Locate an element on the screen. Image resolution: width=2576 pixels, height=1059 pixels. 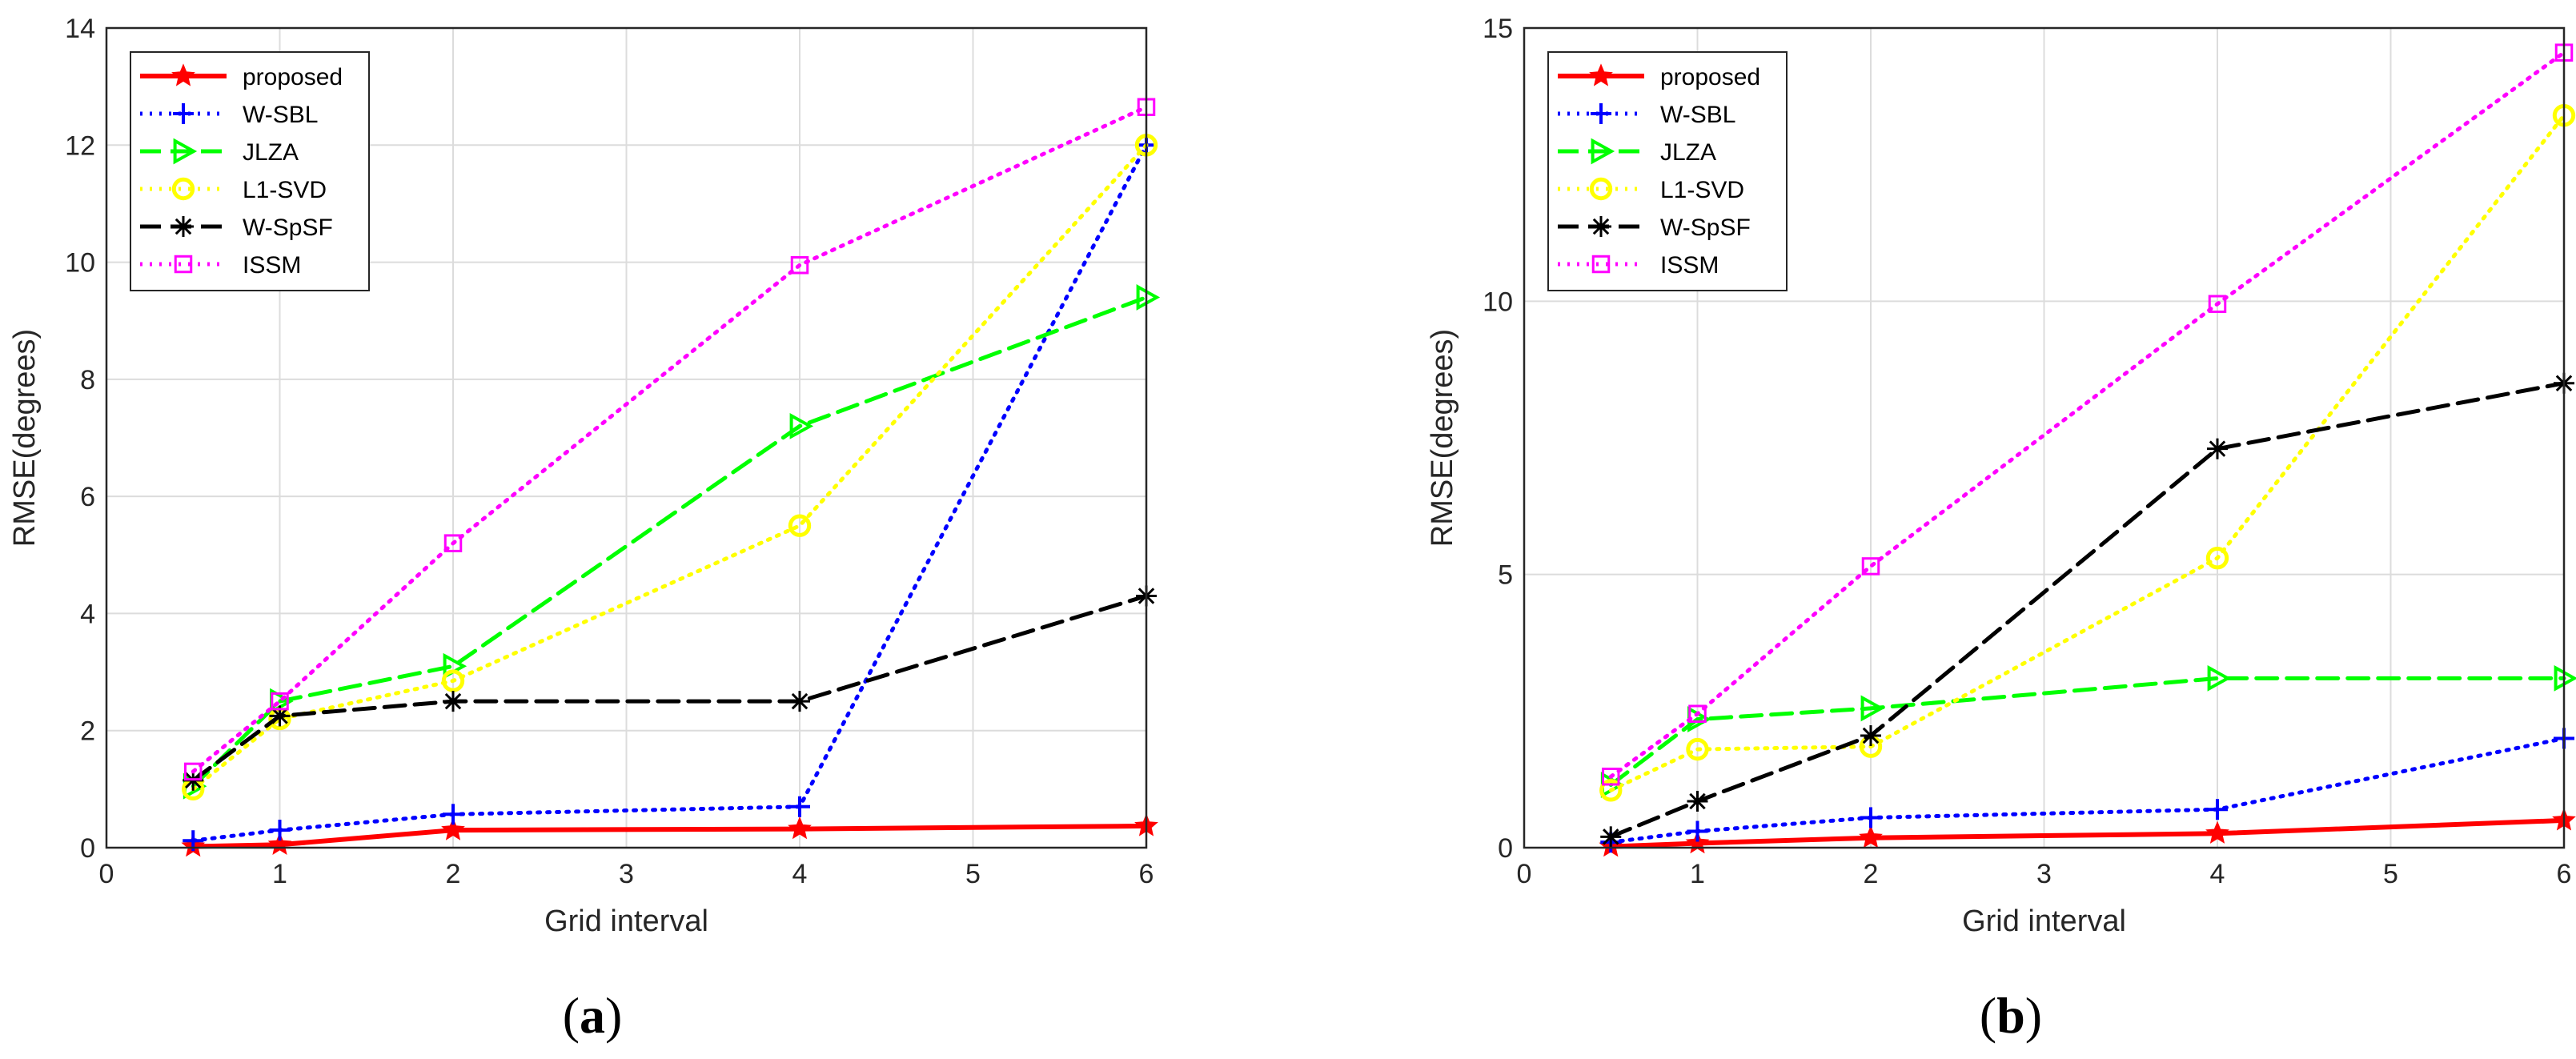
y-tick-label: 5 is located at coordinates (1506, 575).